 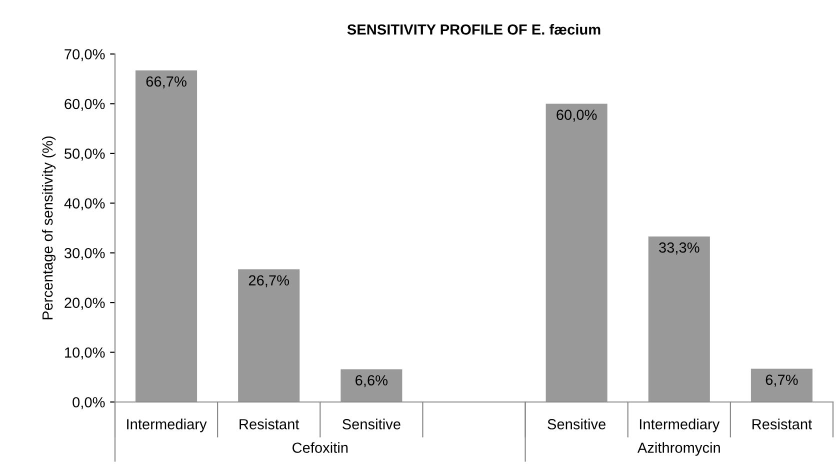 What do you see at coordinates (372, 381) in the screenshot?
I see `data-label: 6,6%` at bounding box center [372, 381].